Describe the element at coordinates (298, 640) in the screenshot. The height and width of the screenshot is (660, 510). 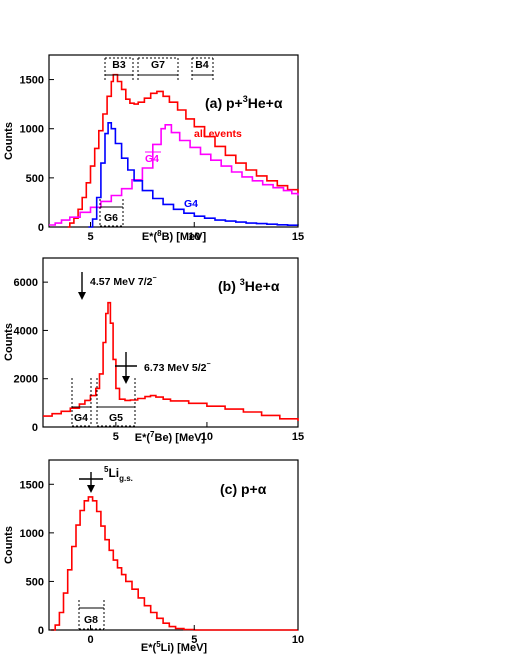
I see `xtick-label-2-2: 10` at that location.